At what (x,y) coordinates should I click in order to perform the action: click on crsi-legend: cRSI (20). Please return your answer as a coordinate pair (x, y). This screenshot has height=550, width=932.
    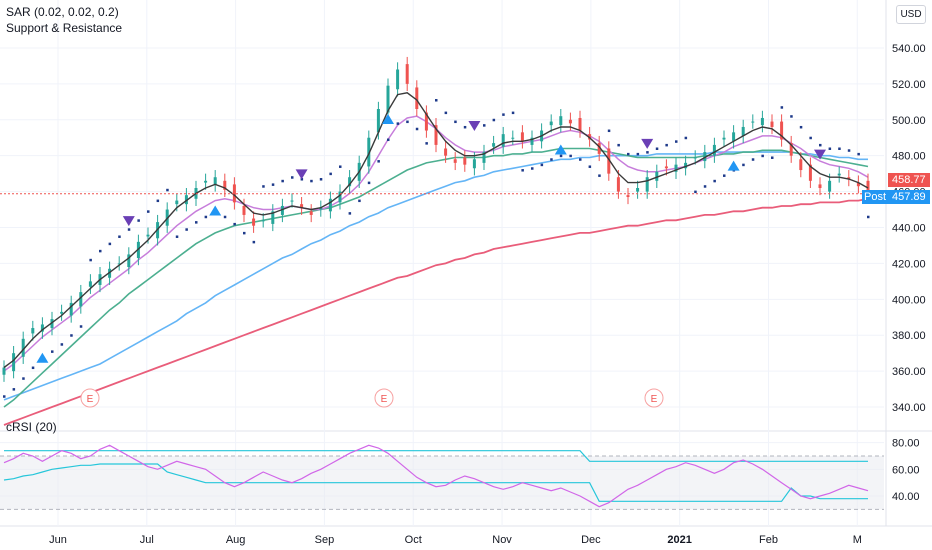
    Looking at the image, I should click on (31, 427).